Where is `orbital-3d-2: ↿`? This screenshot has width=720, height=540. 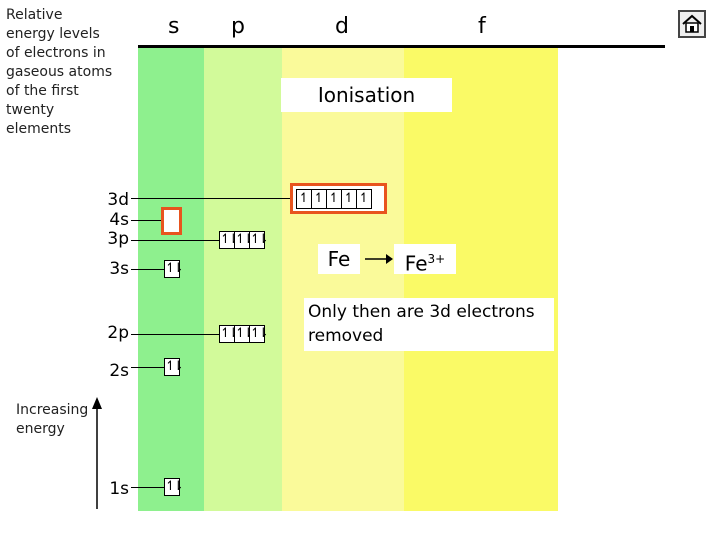
orbital-3d-2: ↿ is located at coordinates (319, 198).